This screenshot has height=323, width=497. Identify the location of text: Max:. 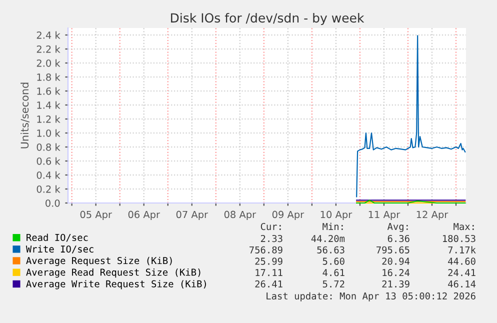
(464, 226).